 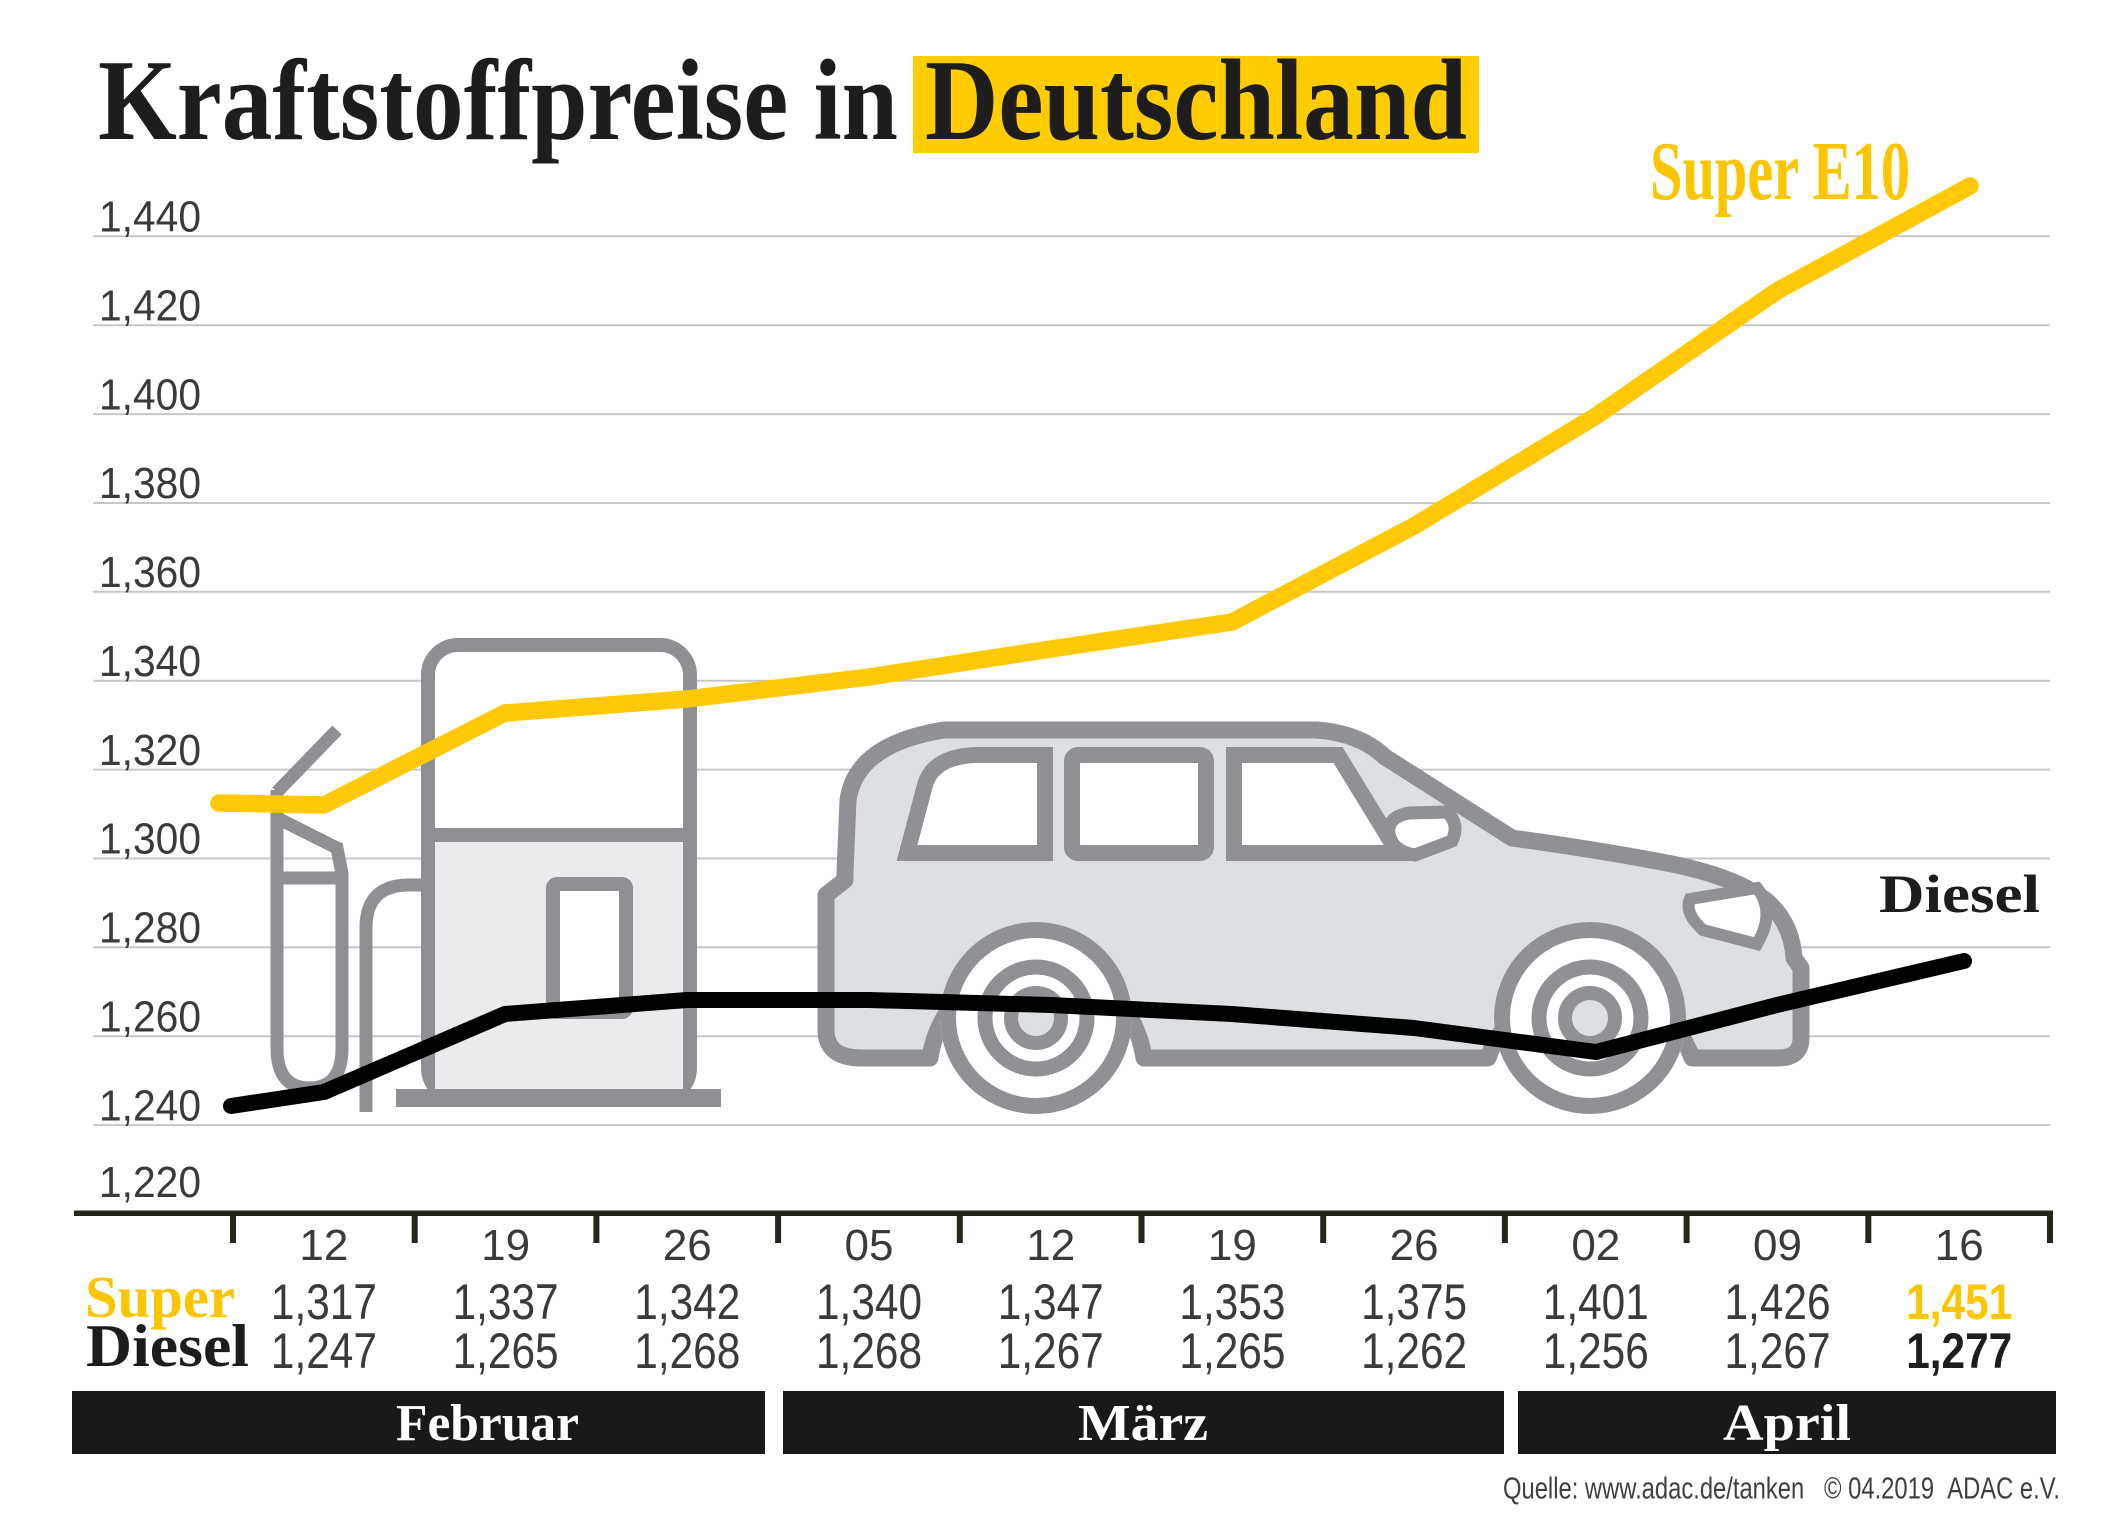 What do you see at coordinates (324, 1351) in the screenshot?
I see `svg-text: 1,247` at bounding box center [324, 1351].